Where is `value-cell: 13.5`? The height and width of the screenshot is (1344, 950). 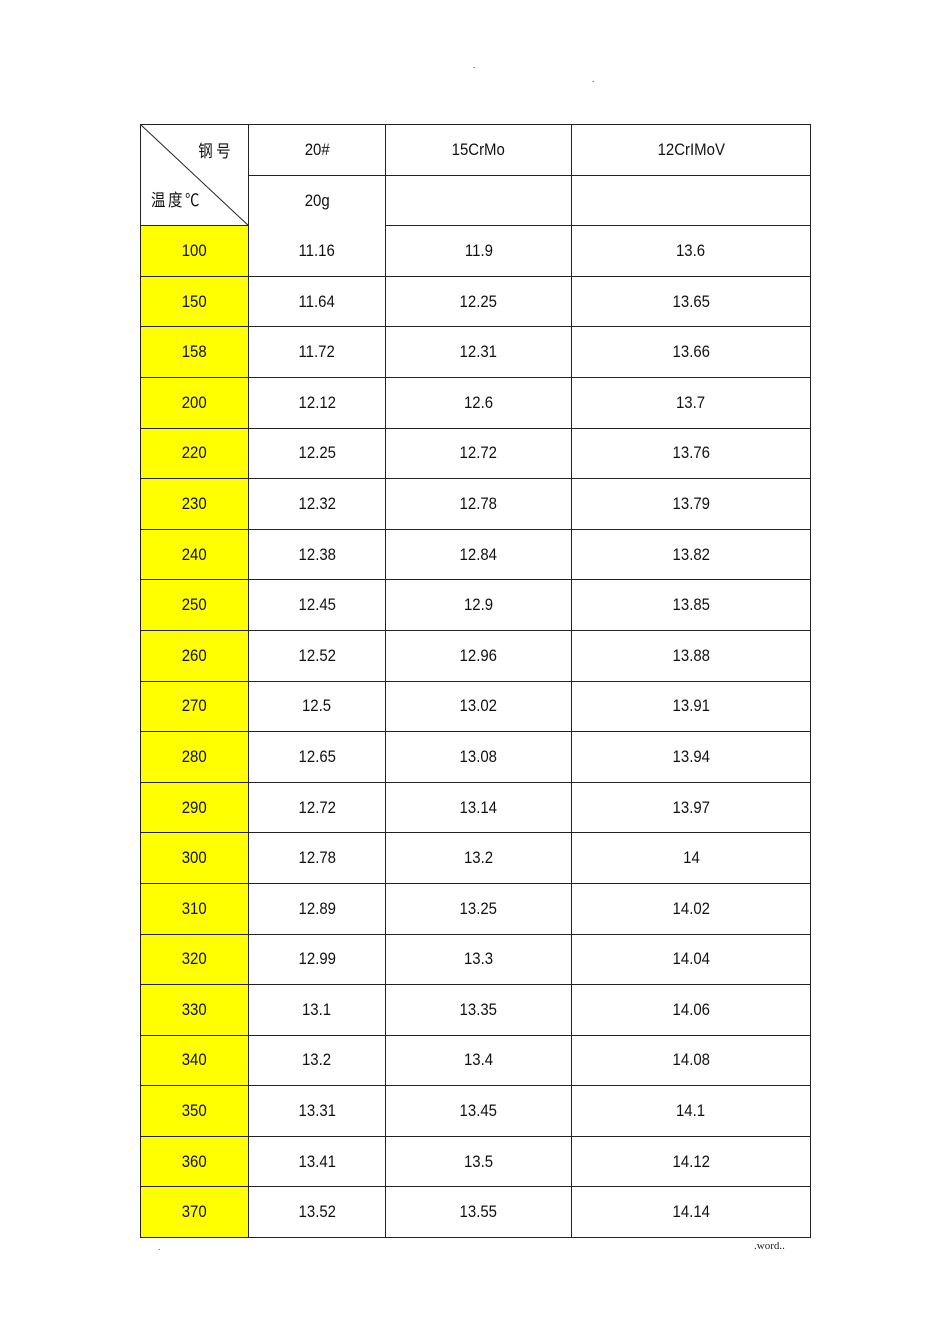
value-cell: 13.5 is located at coordinates (478, 1161).